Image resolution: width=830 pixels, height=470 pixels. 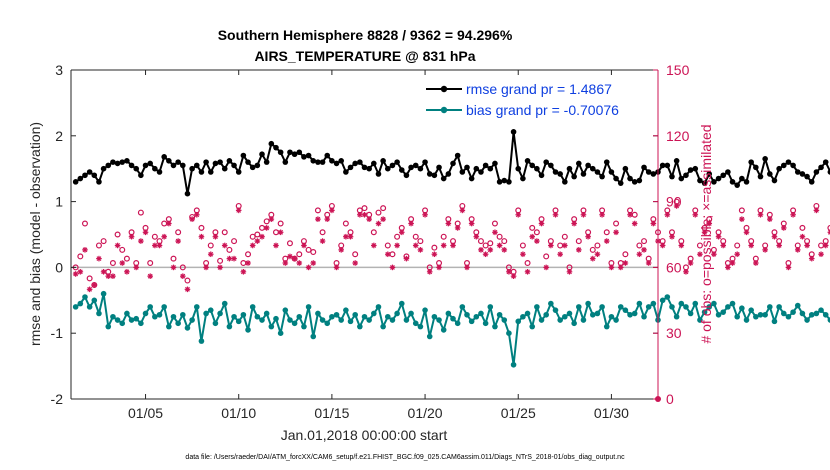 I want to click on x-tick-label: 01/05, so click(x=145, y=413).